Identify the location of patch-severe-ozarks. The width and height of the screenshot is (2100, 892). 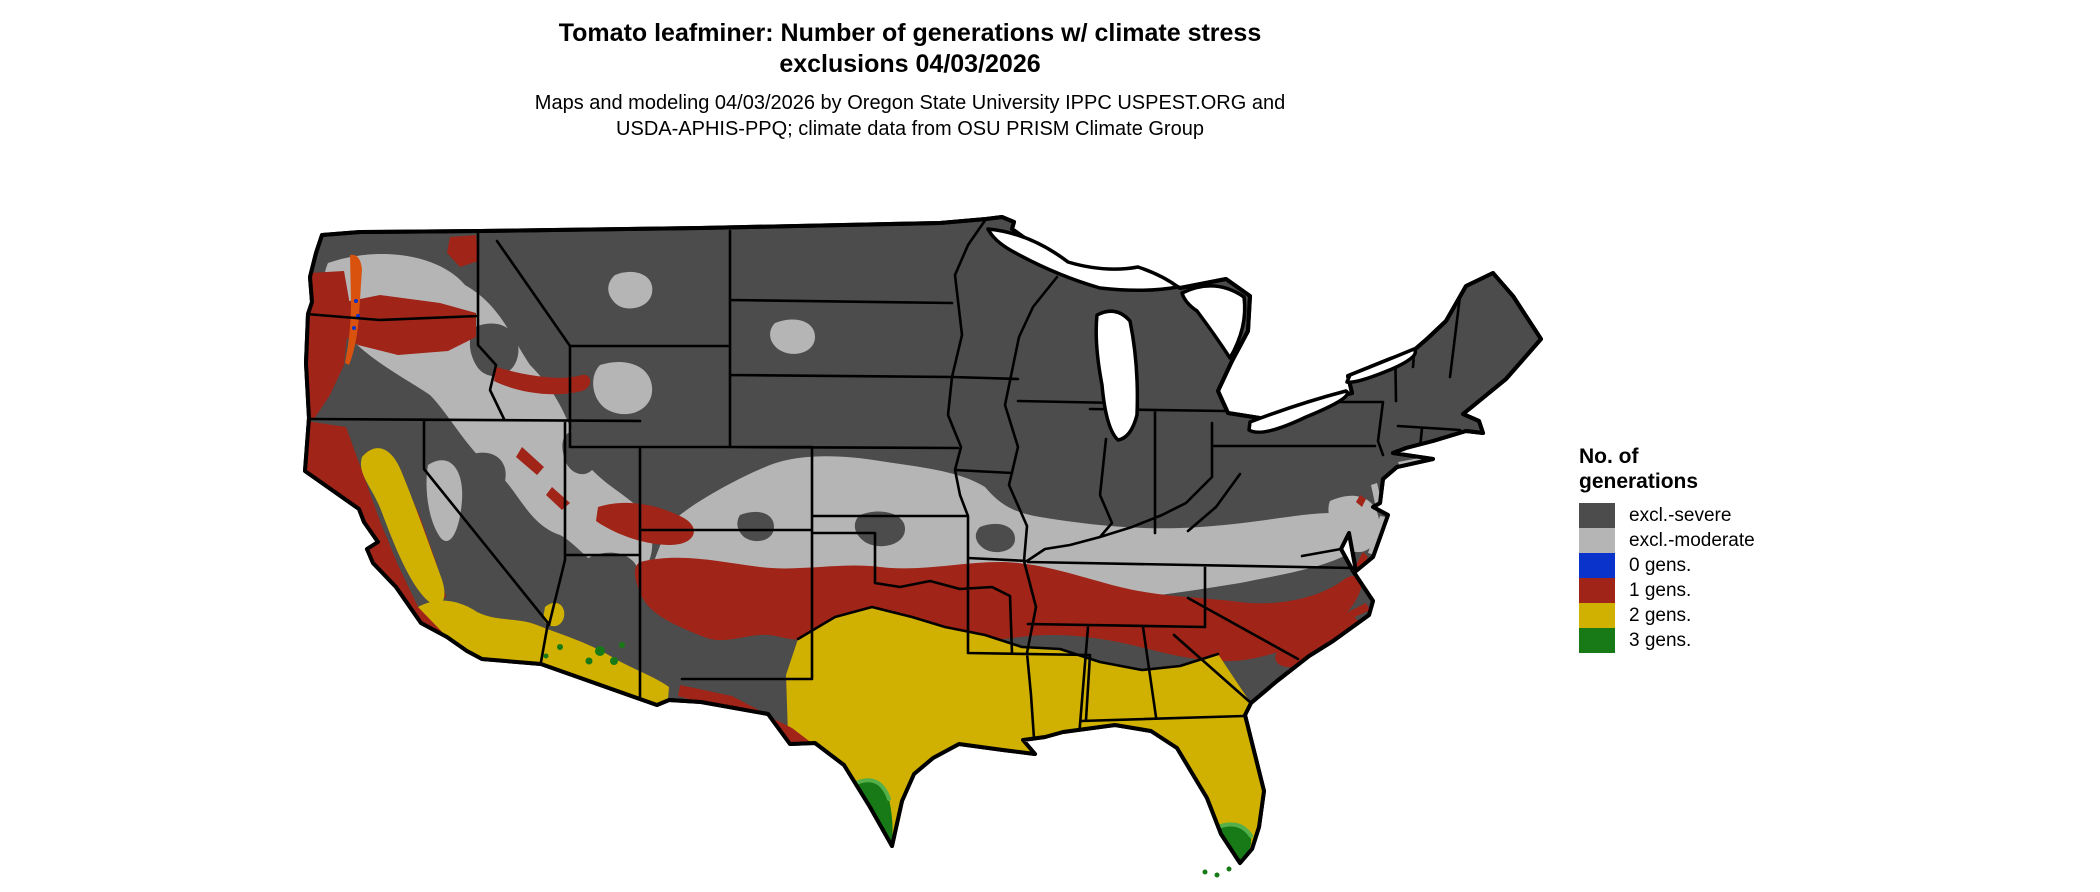
(995, 538).